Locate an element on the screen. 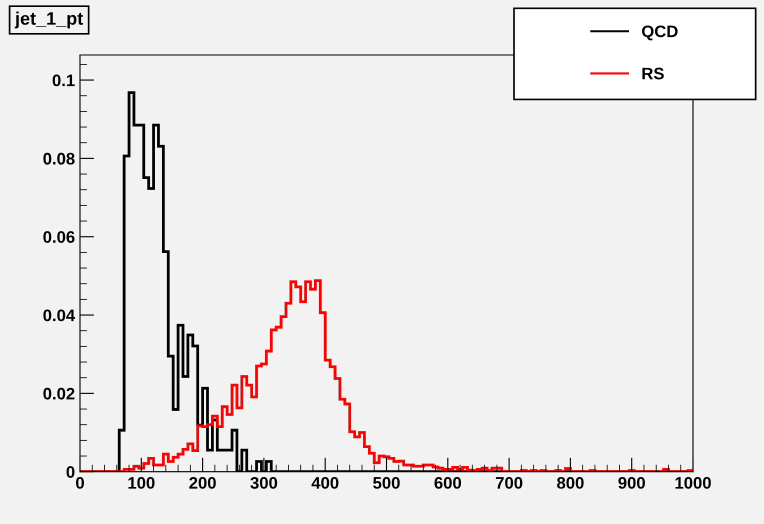 The width and height of the screenshot is (764, 524). x-tick-label: 200 is located at coordinates (202, 483).